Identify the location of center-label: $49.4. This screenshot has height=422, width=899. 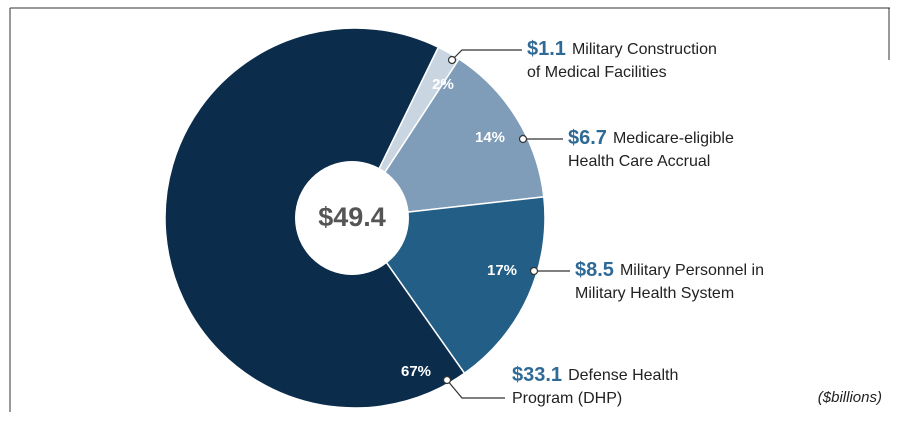
(352, 217).